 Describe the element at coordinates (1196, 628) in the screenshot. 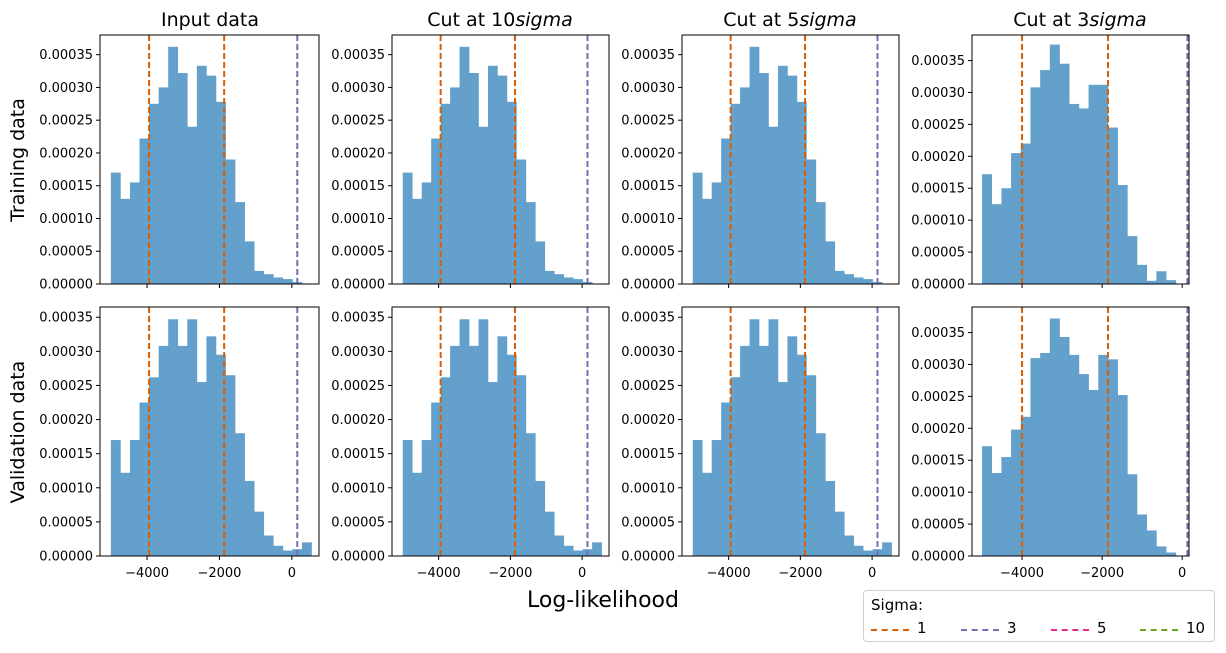

I see `legend-label-sigma-10: 10` at that location.